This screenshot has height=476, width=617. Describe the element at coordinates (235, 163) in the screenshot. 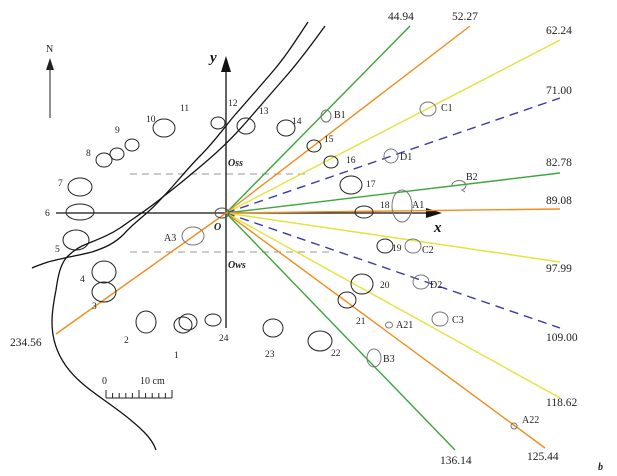

I see `zone-upper-label: Oss` at that location.